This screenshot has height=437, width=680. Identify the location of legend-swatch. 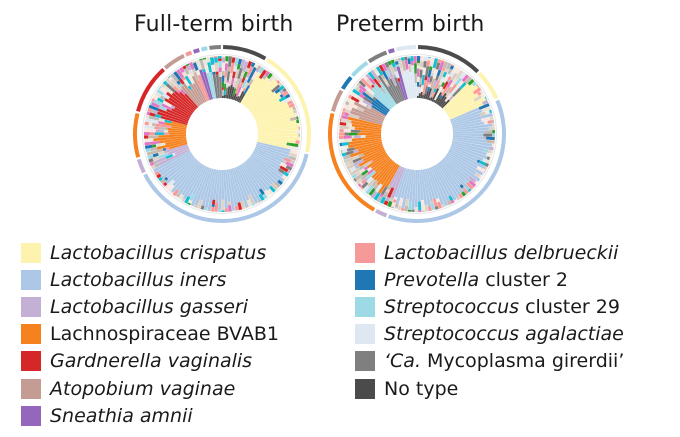
(365, 306).